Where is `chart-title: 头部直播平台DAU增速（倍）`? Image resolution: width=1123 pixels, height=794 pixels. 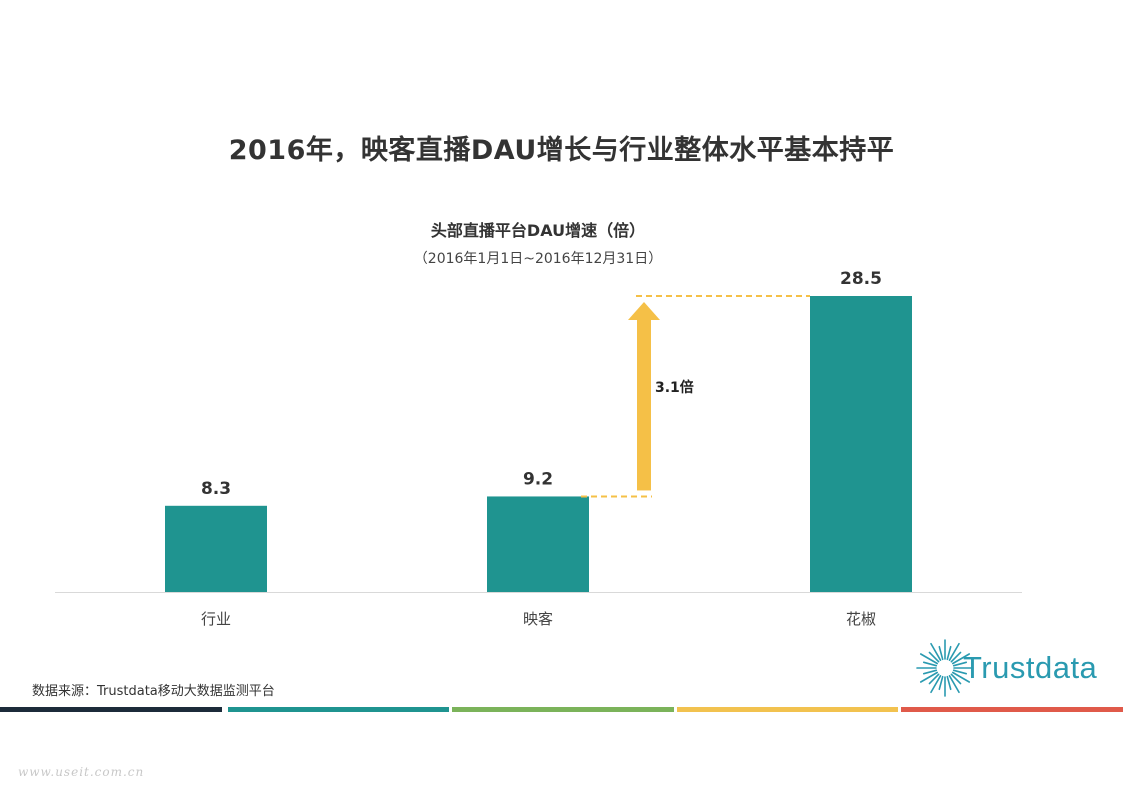 chart-title: 头部直播平台DAU增速（倍） is located at coordinates (538, 230).